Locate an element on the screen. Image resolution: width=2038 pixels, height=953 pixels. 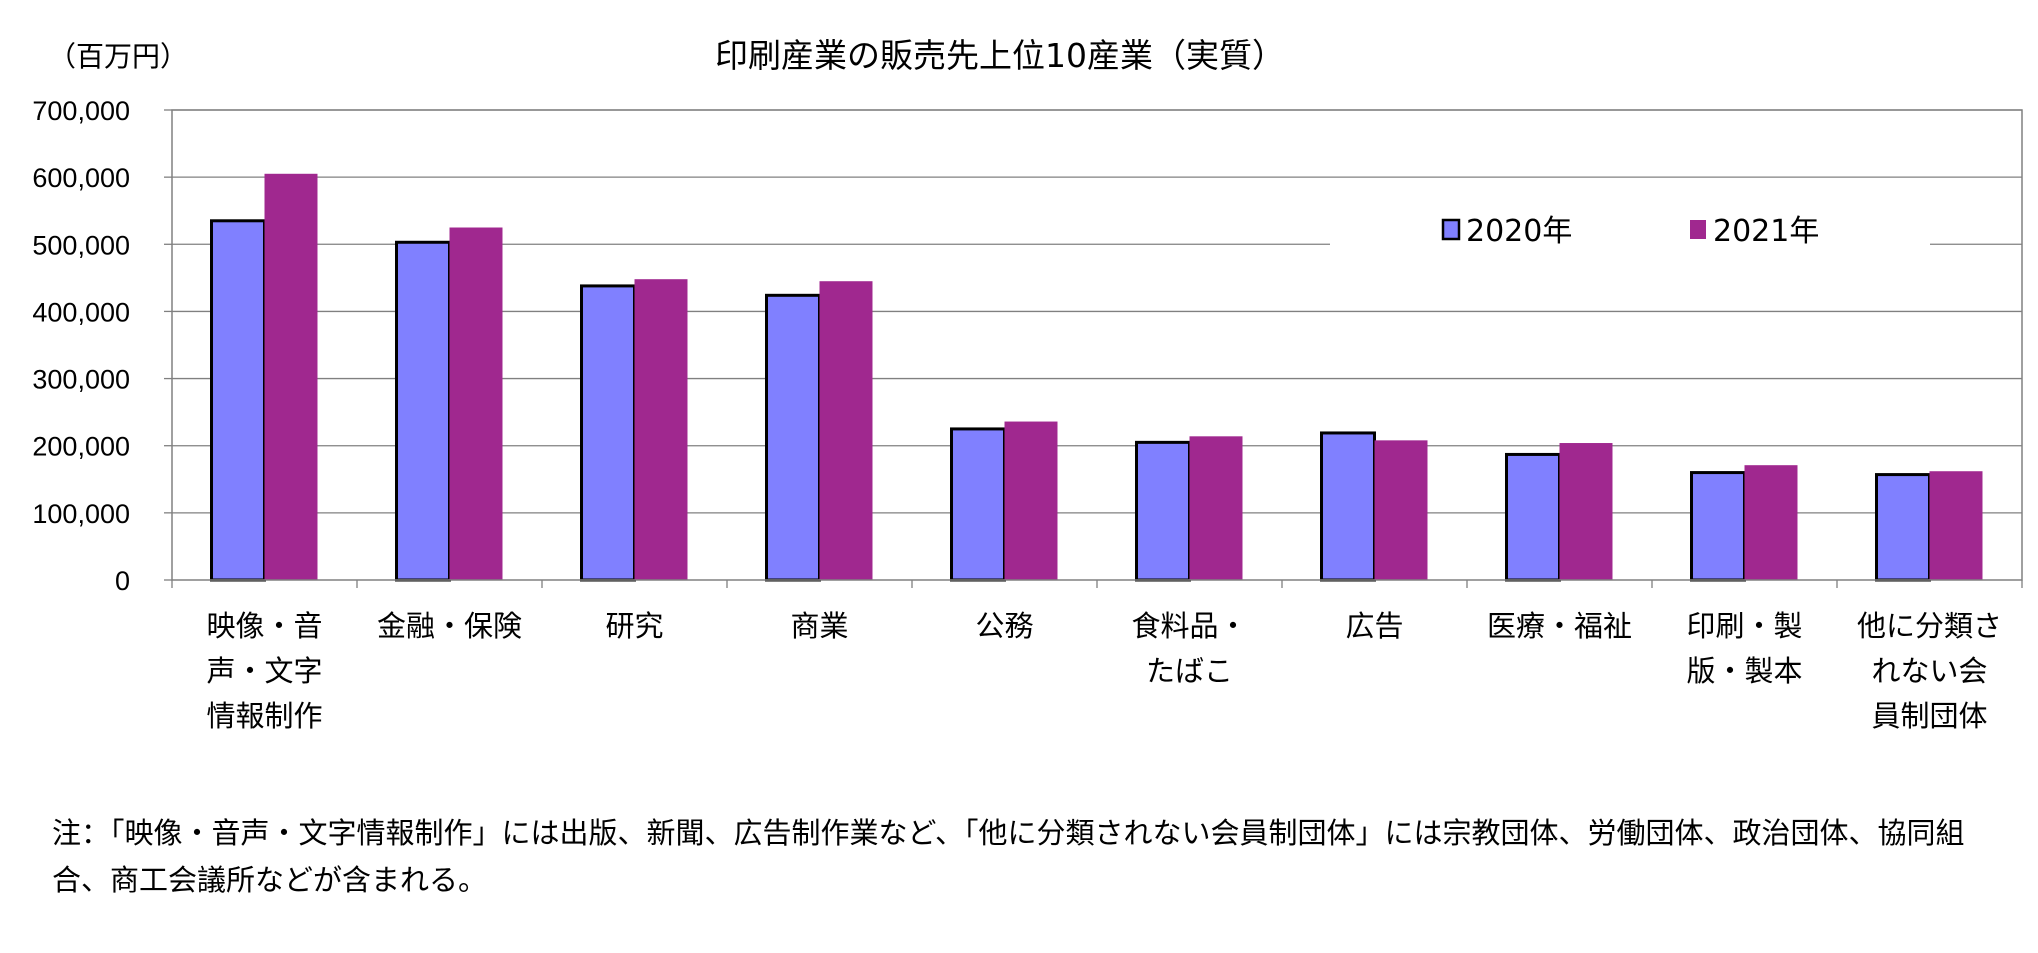
x-category-label: 研究 is located at coordinates (634, 626).